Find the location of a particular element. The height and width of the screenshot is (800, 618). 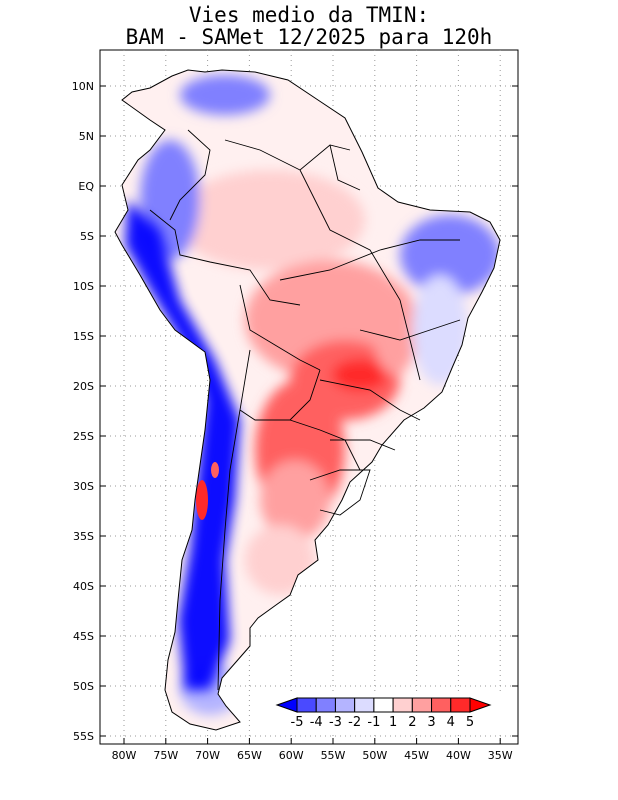

colorbar-label: -5 is located at coordinates (297, 722).